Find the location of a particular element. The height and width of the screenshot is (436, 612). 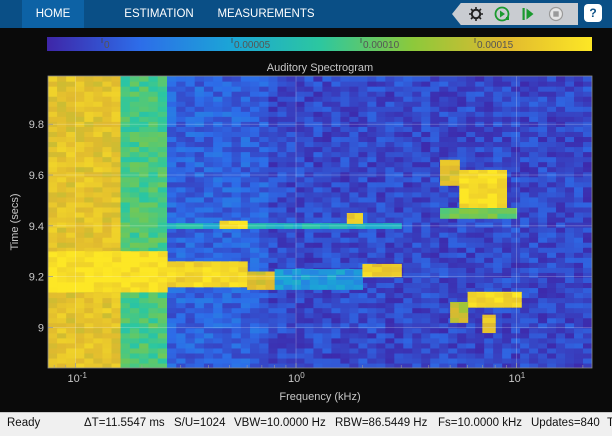

tab-home: HOME is located at coordinates (53, 14).